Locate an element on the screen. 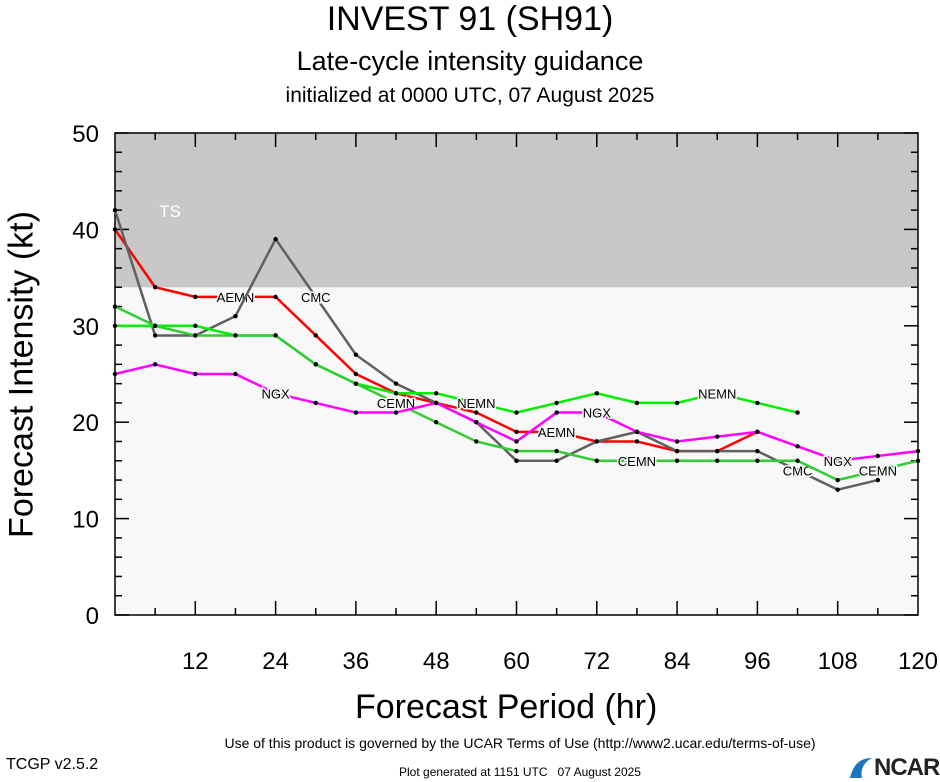 The width and height of the screenshot is (940, 782). x-tick-label: 108 is located at coordinates (838, 661).